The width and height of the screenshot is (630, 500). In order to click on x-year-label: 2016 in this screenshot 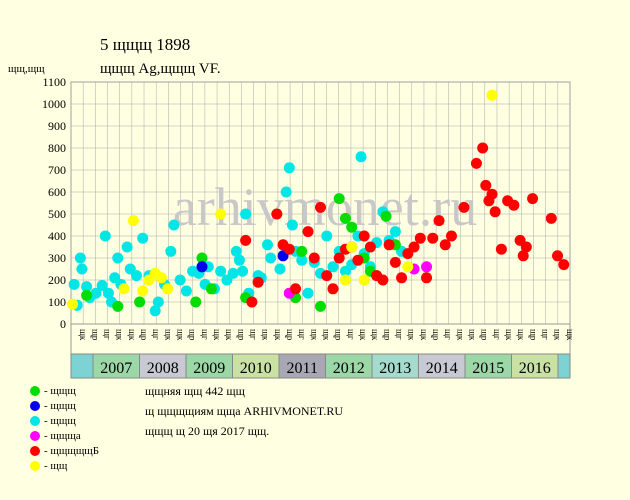, I will do `click(535, 368)`.